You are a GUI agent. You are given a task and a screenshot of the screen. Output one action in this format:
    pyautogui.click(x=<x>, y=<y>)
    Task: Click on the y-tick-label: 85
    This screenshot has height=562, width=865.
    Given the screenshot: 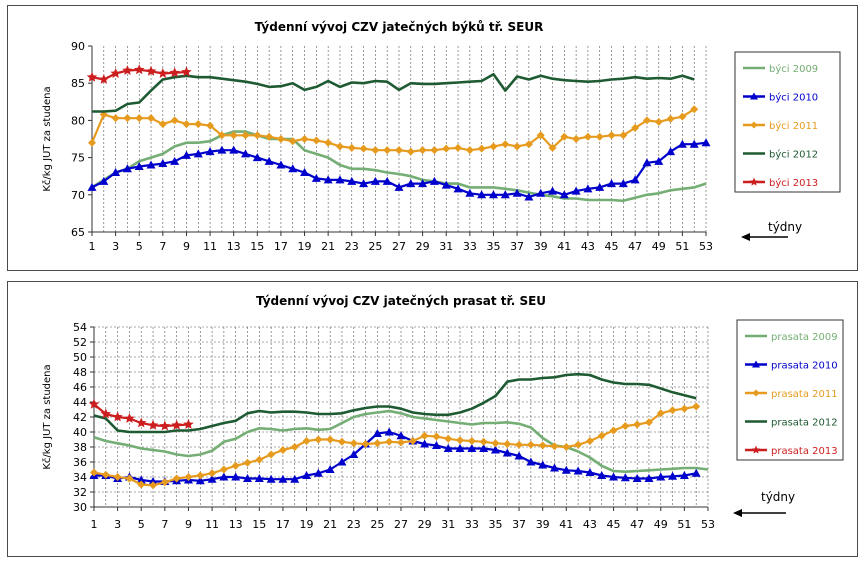 What is the action you would take?
    pyautogui.click(x=78, y=83)
    